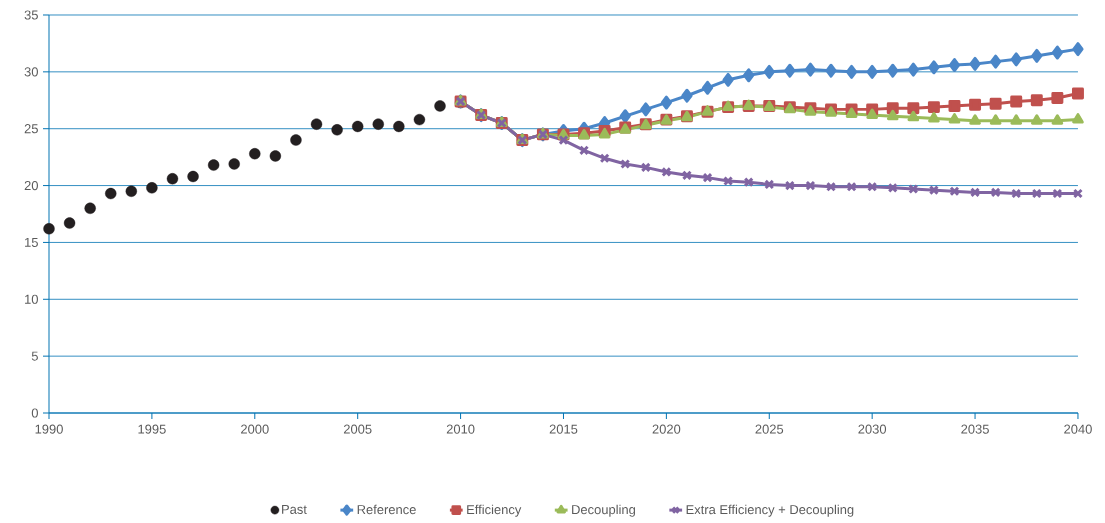  Describe the element at coordinates (769, 429) in the screenshot. I see `x-tick-label: 2025` at that location.